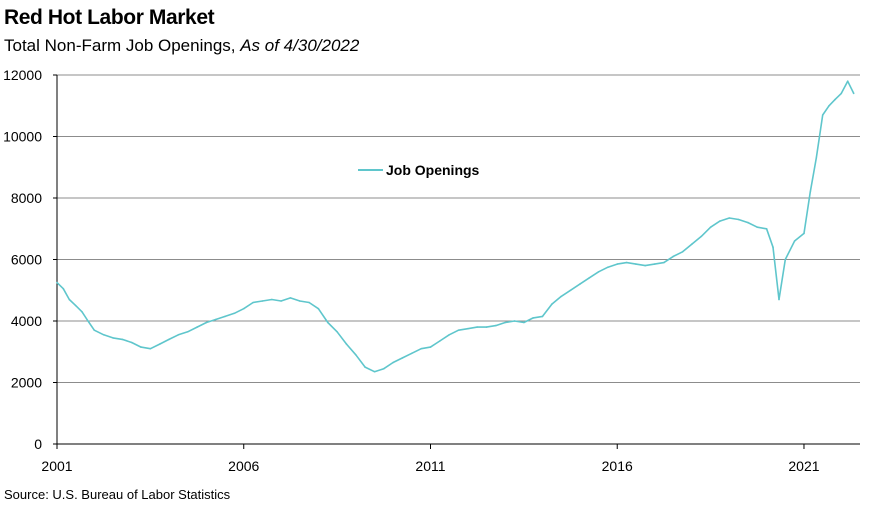 Image resolution: width=881 pixels, height=506 pixels. Describe the element at coordinates (38, 444) in the screenshot. I see `y-tick-label-0: 0` at that location.